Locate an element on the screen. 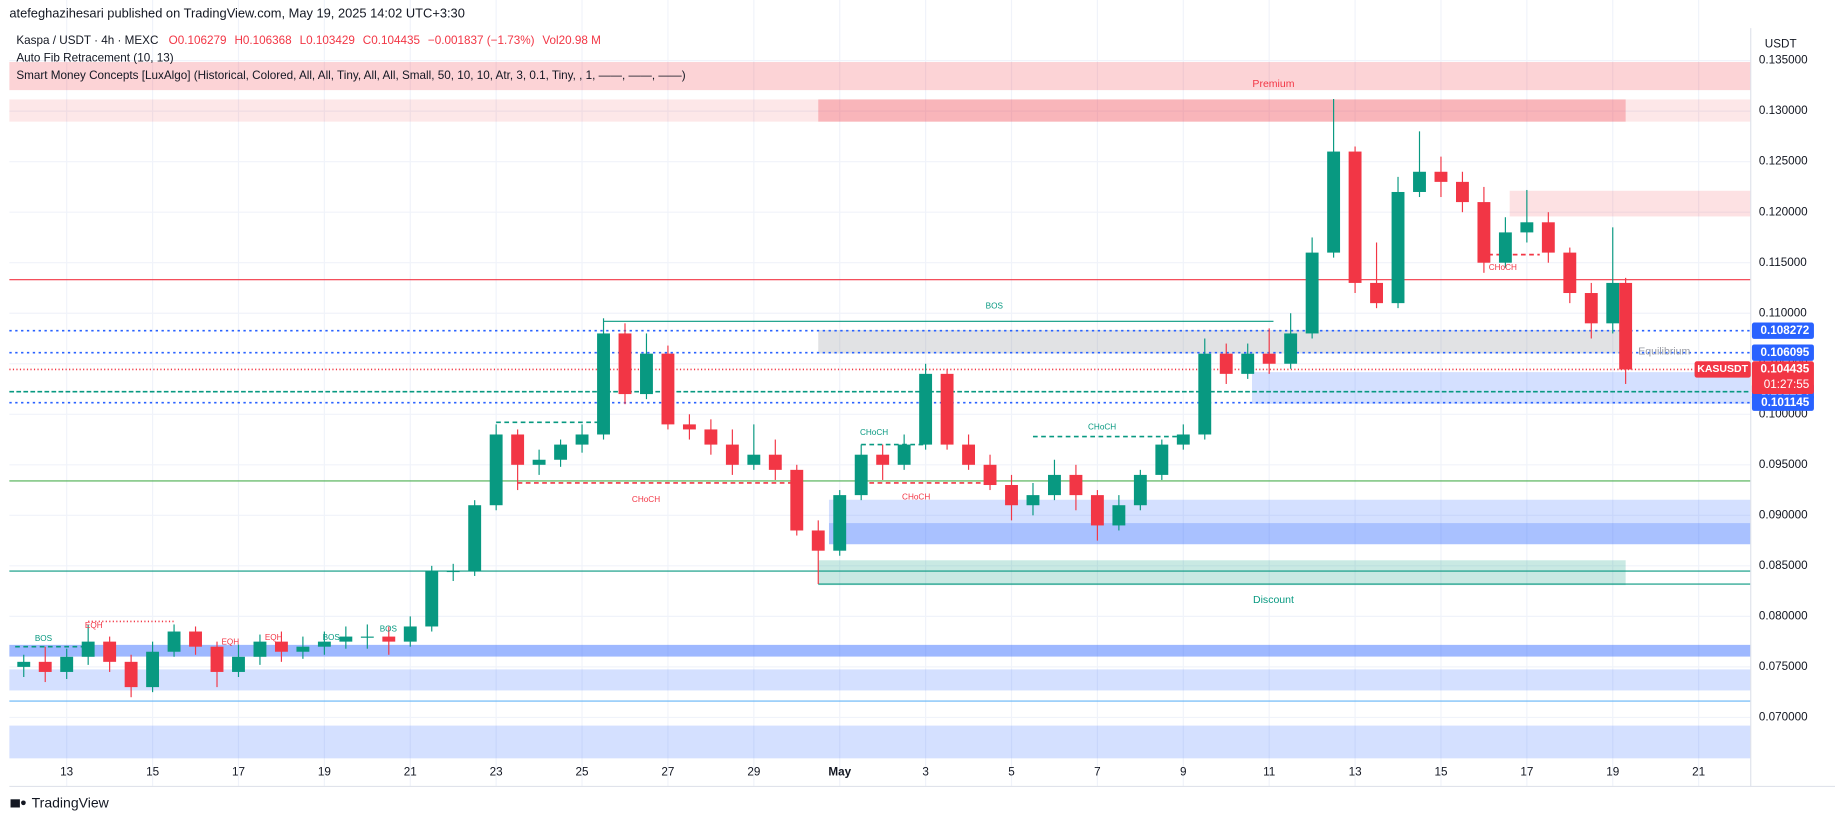 This screenshot has width=1835, height=822. y-tick-label: 0.120000 is located at coordinates (1783, 211).